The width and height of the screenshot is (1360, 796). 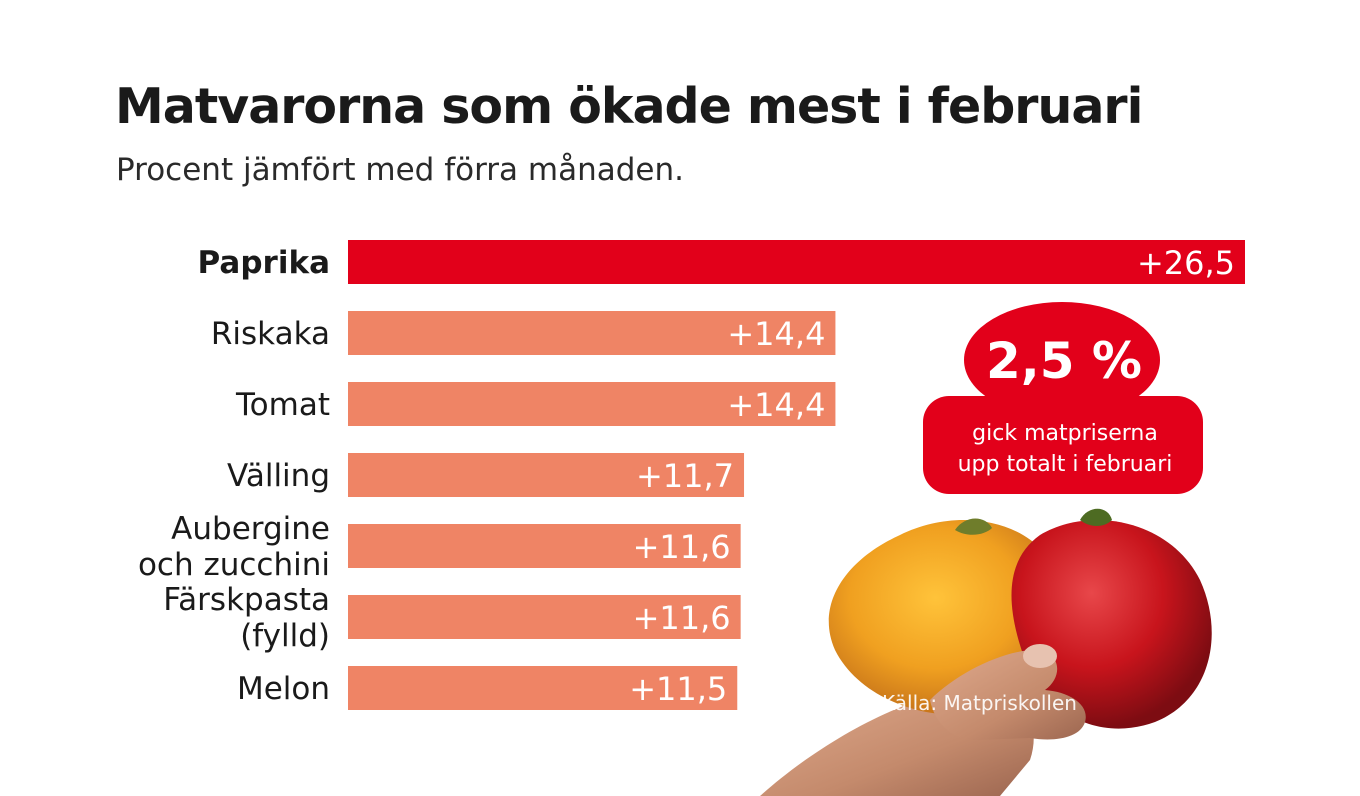 I want to click on bar-value-label: +11,5, so click(x=678, y=689).